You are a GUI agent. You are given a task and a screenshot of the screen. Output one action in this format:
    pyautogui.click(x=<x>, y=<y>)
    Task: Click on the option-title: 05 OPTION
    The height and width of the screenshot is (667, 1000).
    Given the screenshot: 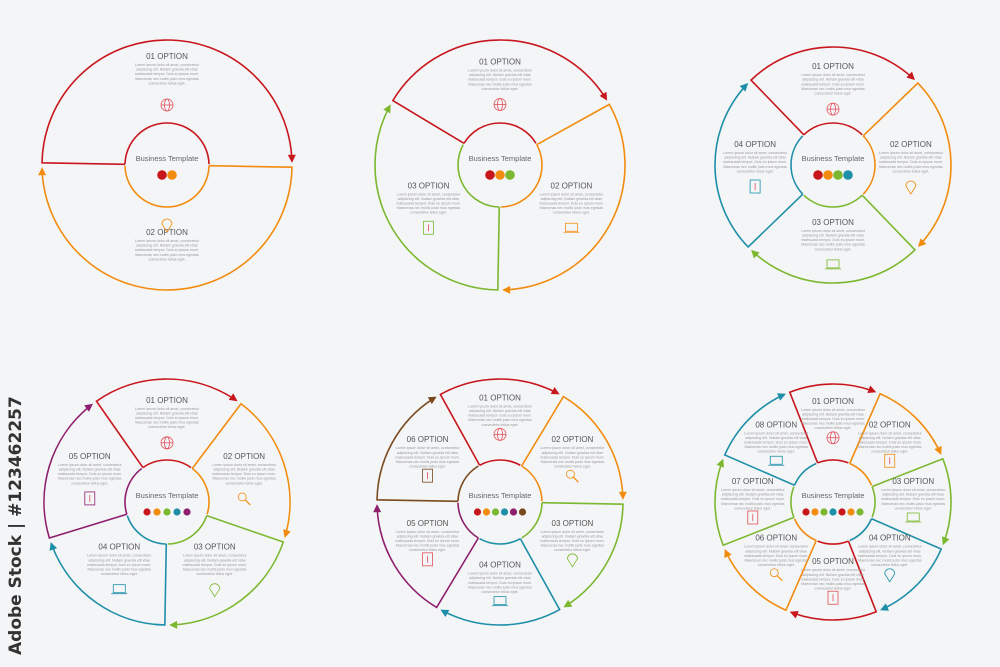 What is the action you would take?
    pyautogui.click(x=833, y=561)
    